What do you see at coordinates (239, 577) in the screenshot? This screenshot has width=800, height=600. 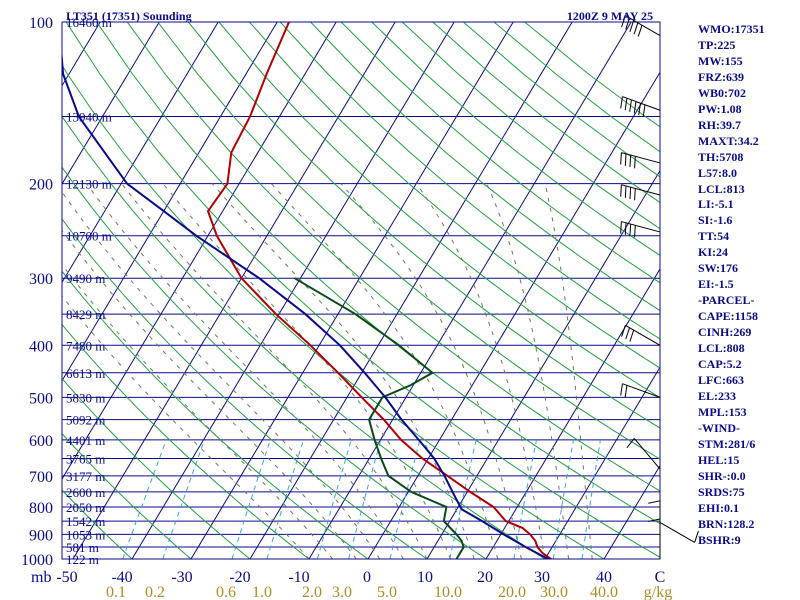 I see `temperature-tick-label: -20` at bounding box center [239, 577].